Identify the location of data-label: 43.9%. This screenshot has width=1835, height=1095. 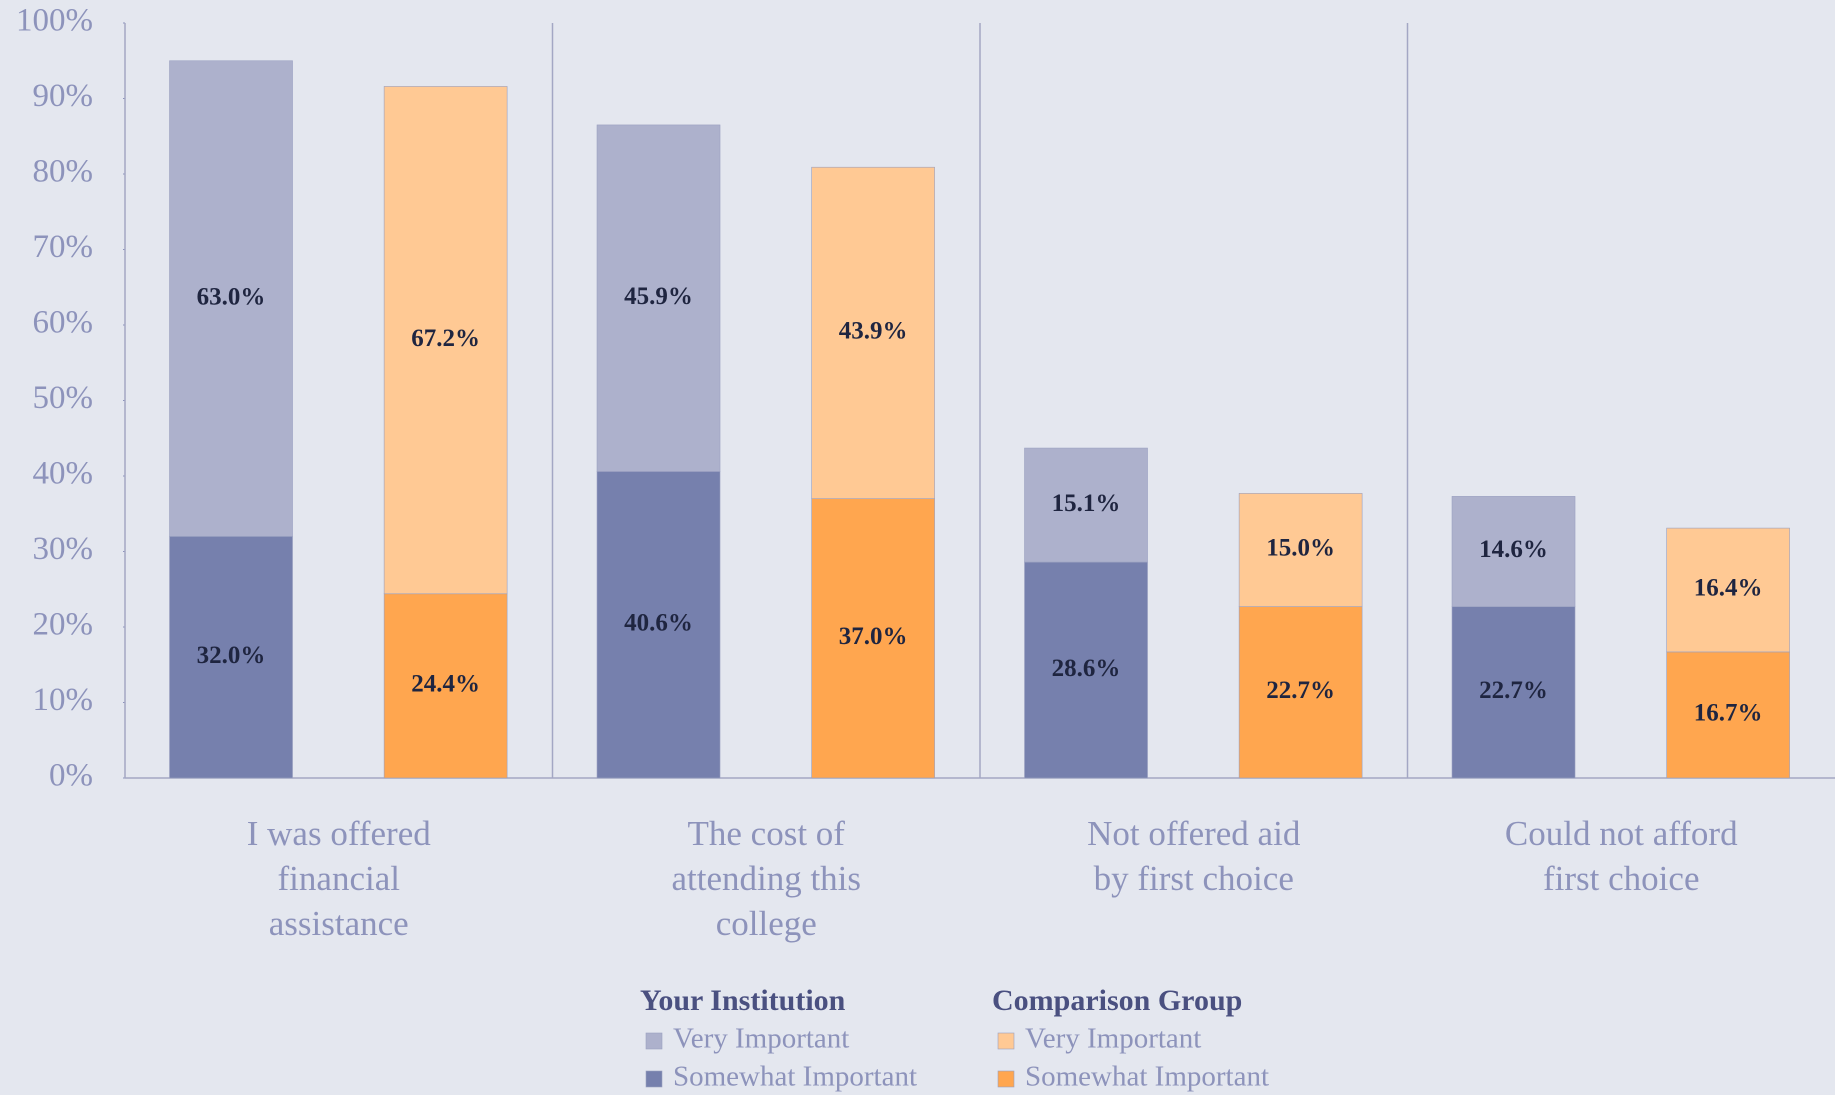
(873, 331).